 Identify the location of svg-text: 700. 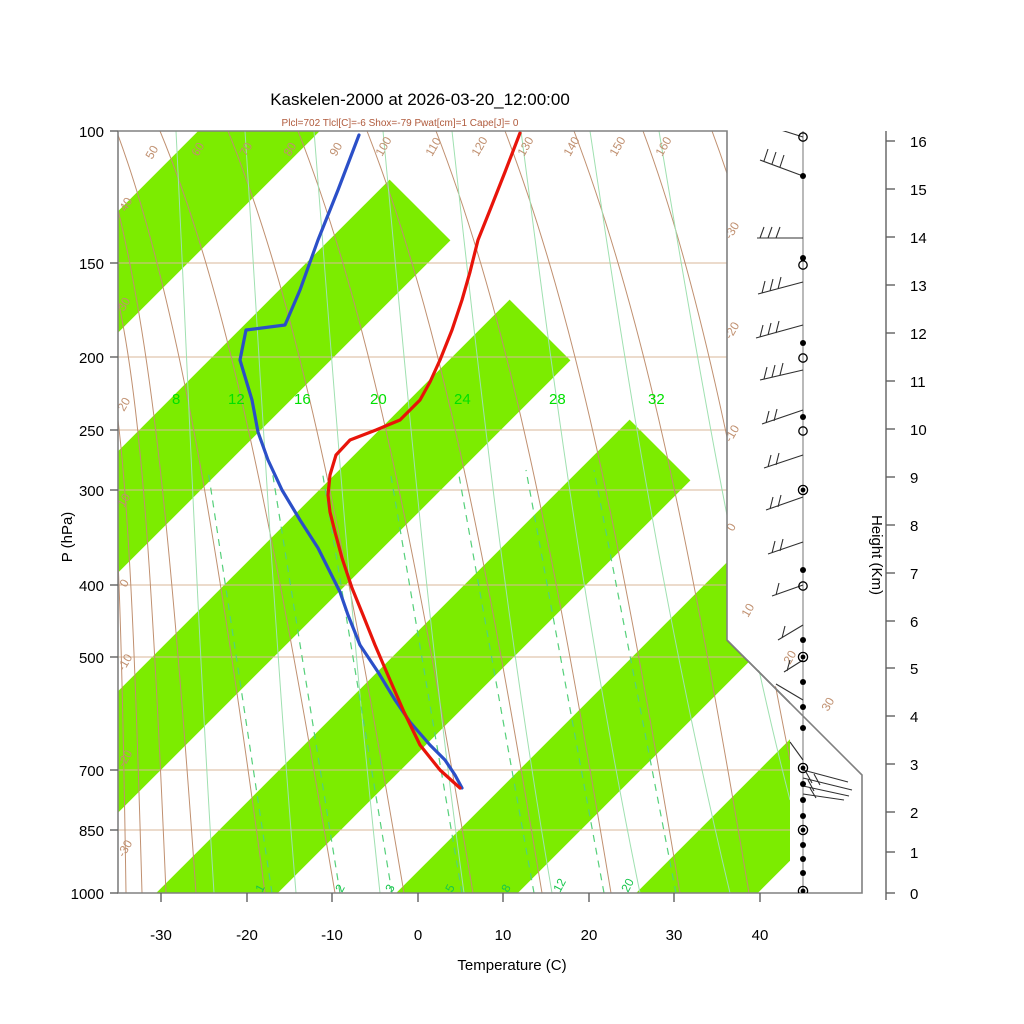
(91, 771).